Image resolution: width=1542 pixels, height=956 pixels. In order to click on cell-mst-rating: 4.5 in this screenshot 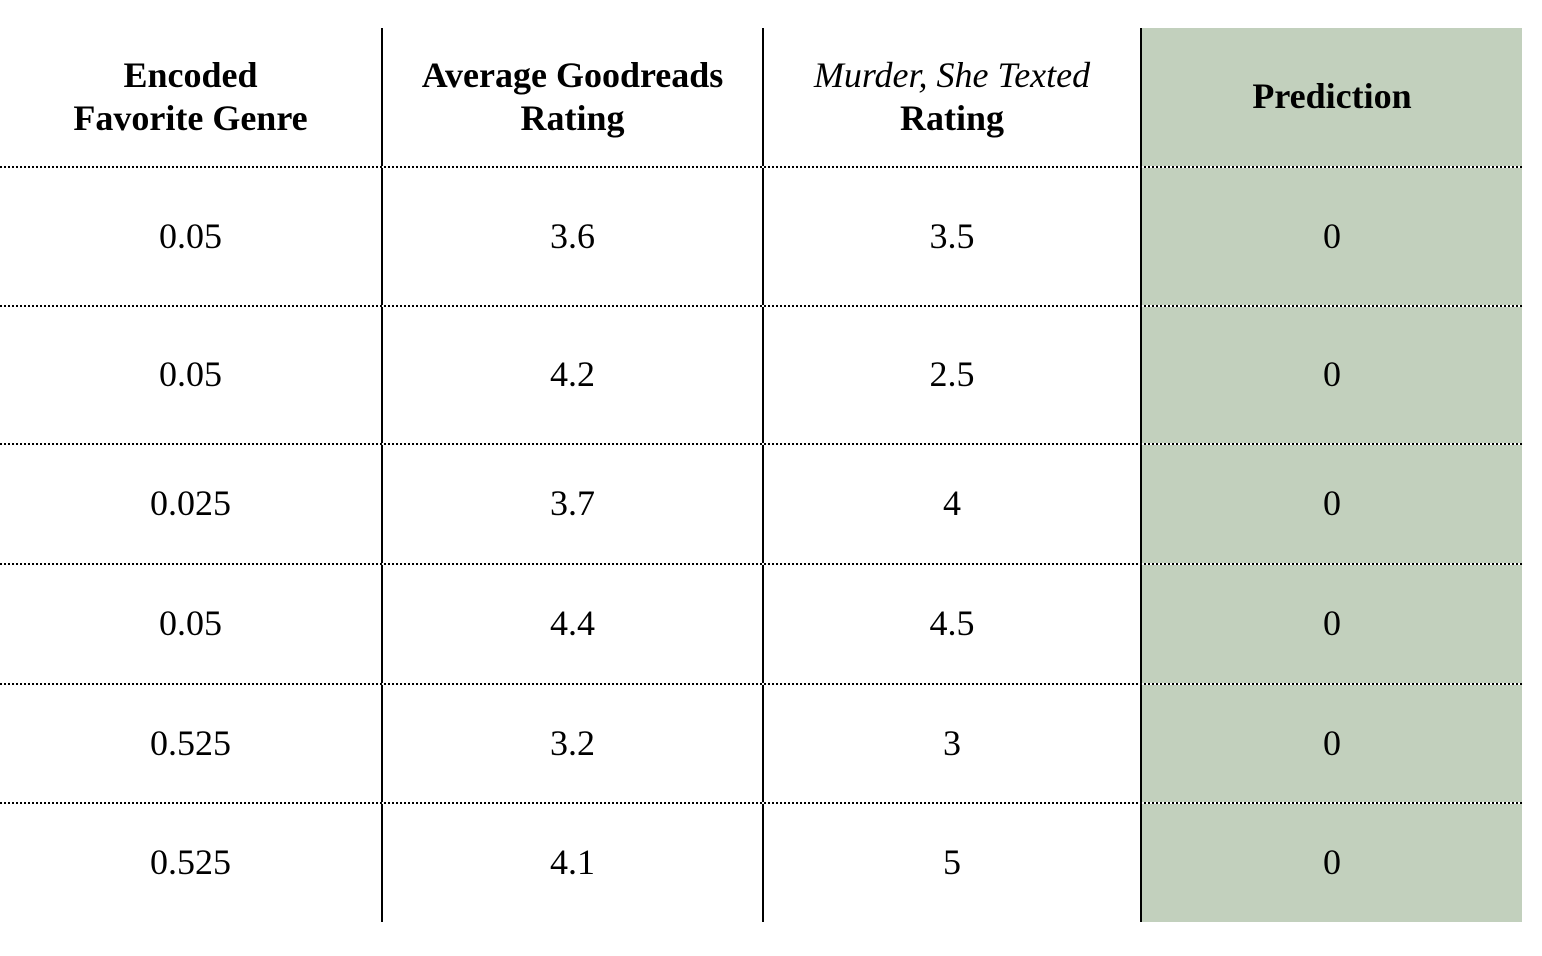, I will do `click(951, 624)`.